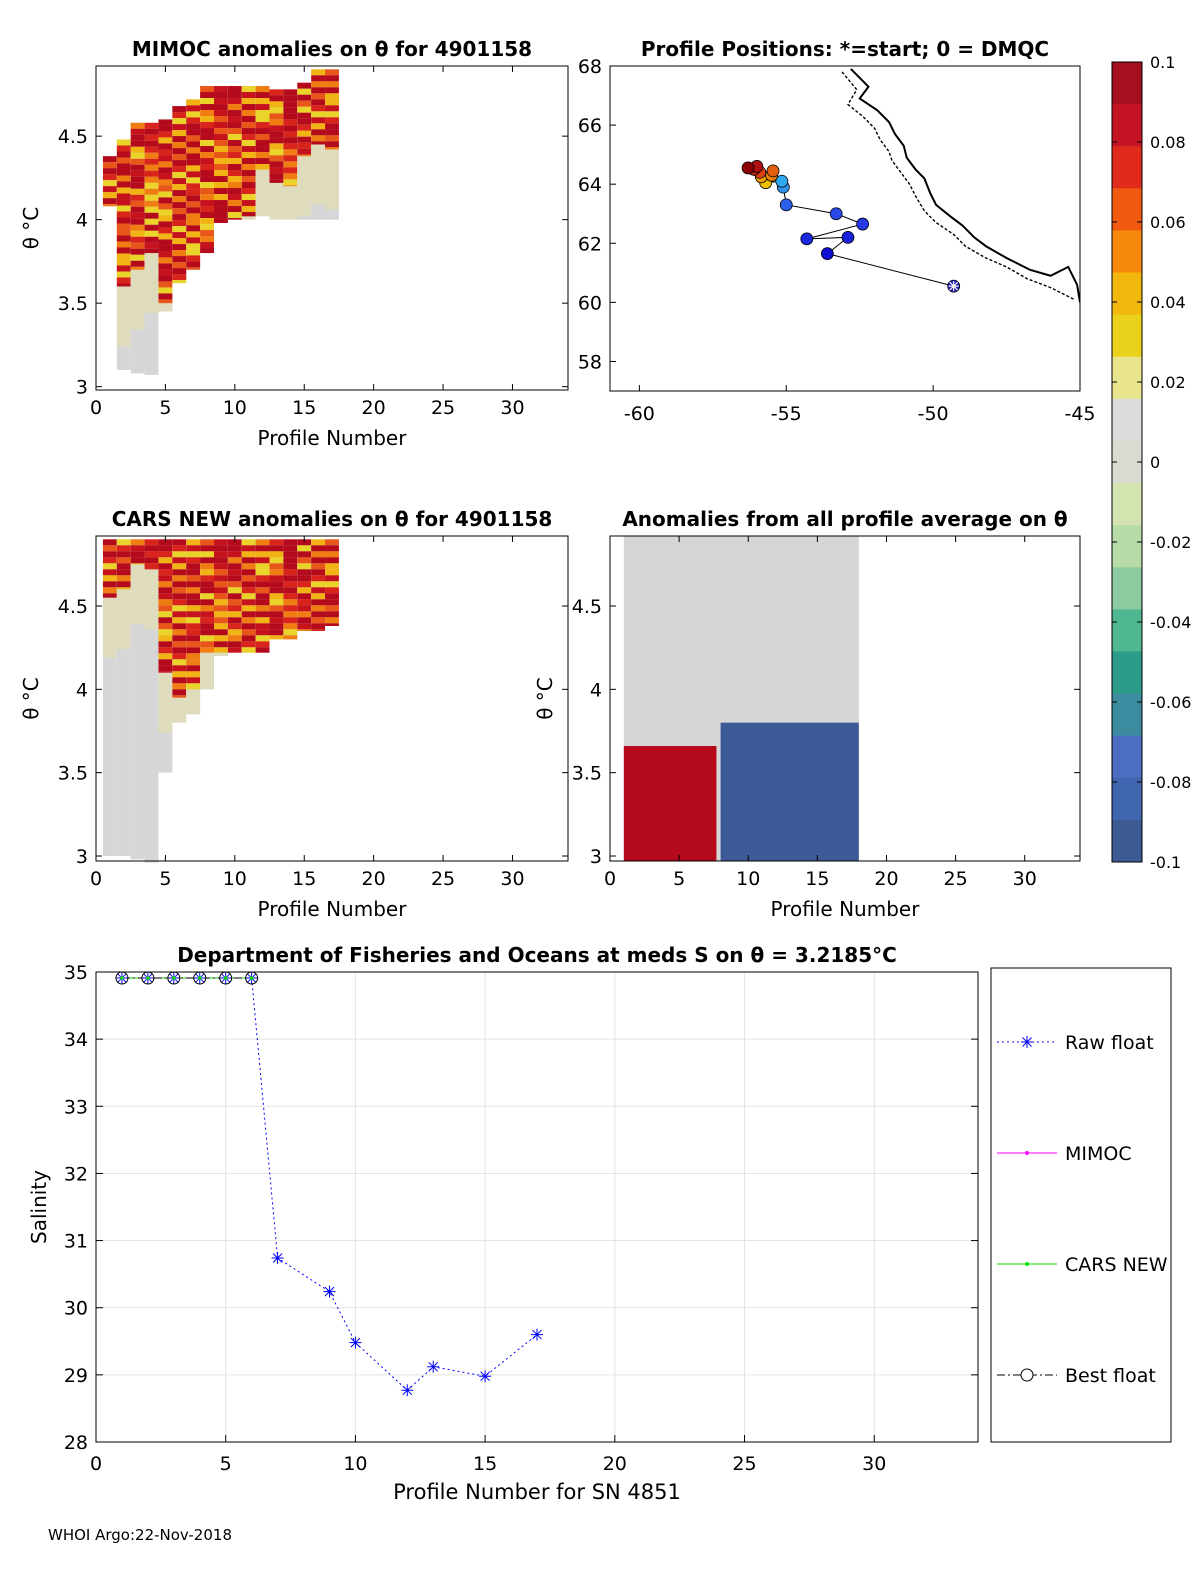 This screenshot has width=1200, height=1575. Describe the element at coordinates (590, 362) in the screenshot. I see `y-tick-label: 58` at that location.